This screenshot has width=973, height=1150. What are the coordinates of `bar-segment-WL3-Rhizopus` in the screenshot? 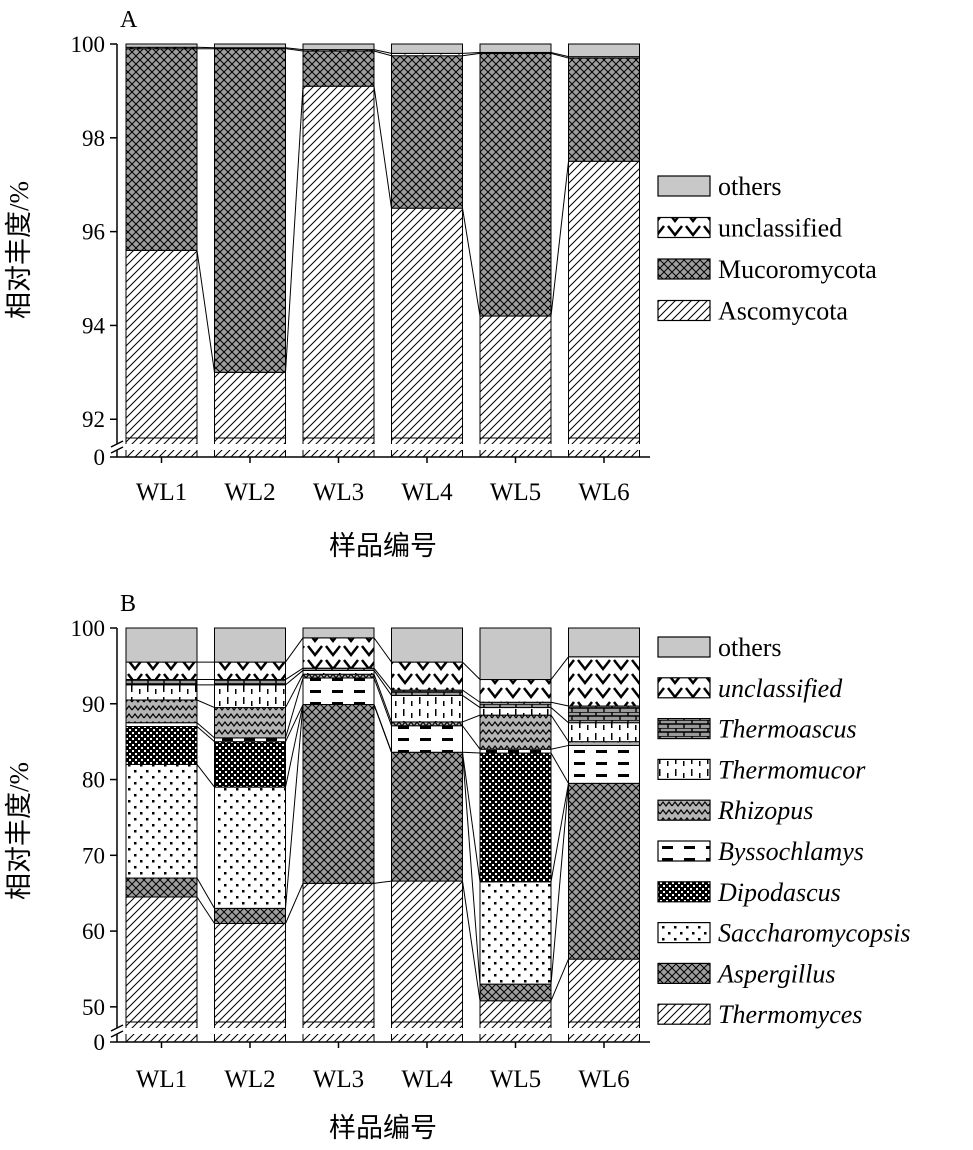 It's located at (338, 676).